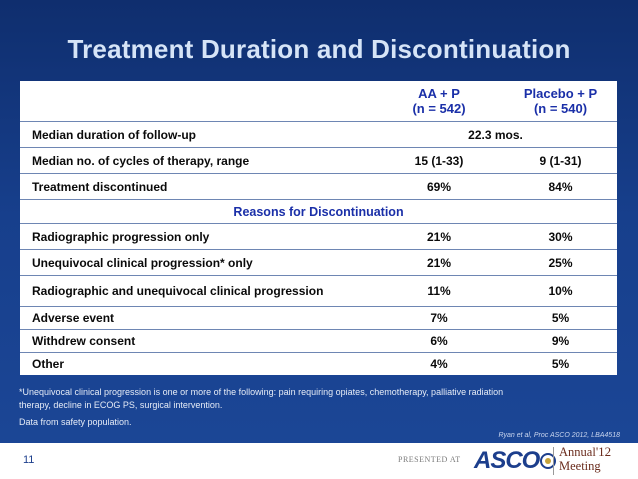  Describe the element at coordinates (75, 422) in the screenshot. I see `data-note: Data from safety population.` at that location.